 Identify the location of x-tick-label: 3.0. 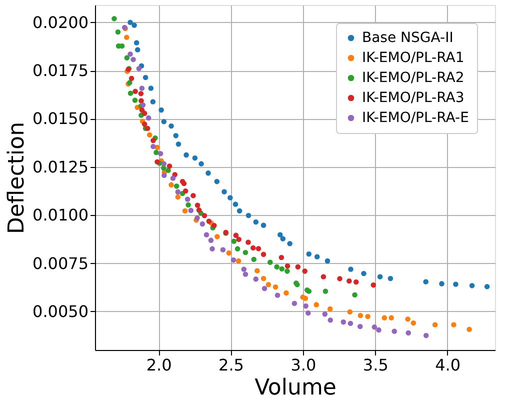
(303, 365).